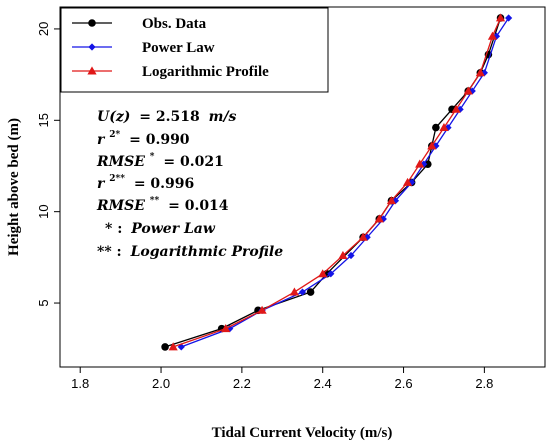  Describe the element at coordinates (159, 140) in the screenshot. I see `stat-r2-power-val: = 0.990` at that location.